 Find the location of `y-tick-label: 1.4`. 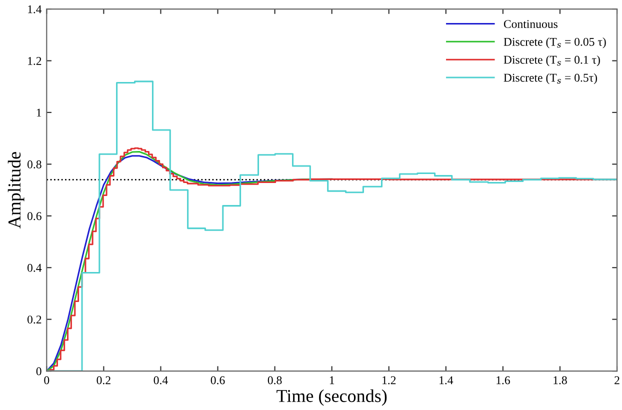

y-tick-label: 1.4 is located at coordinates (35, 9).